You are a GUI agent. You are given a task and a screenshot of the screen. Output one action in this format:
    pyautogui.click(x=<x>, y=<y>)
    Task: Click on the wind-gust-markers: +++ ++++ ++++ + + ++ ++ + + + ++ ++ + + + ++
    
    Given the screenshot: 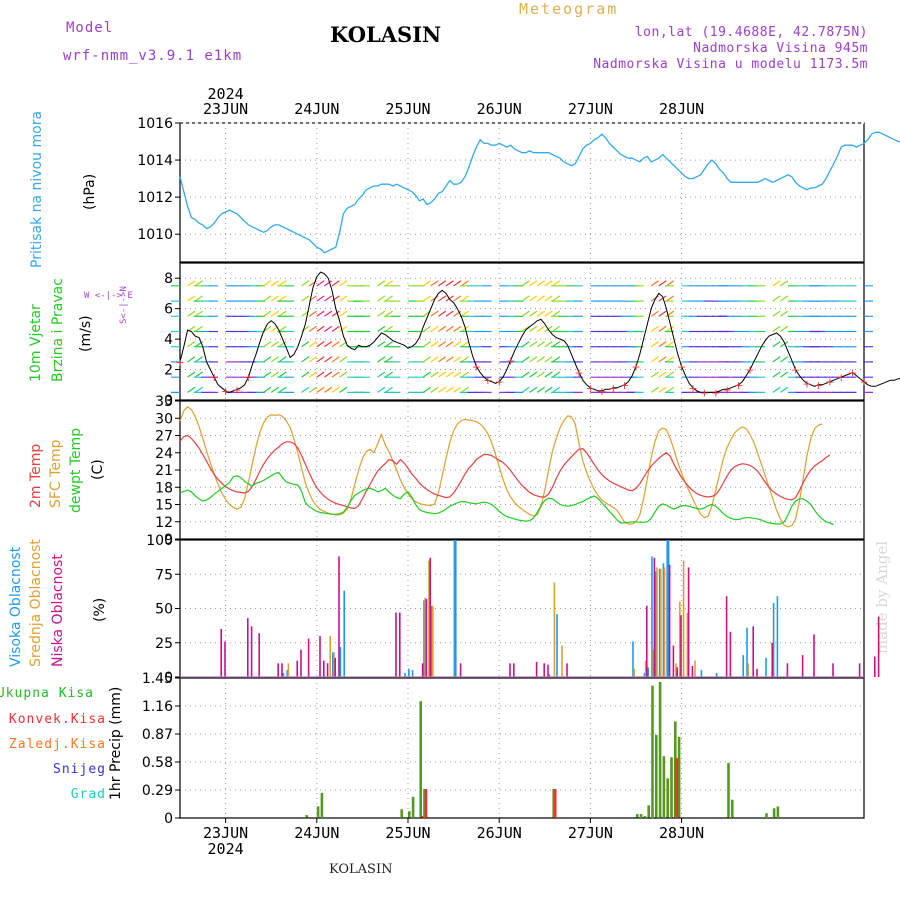 What is the action you would take?
    pyautogui.click(x=521, y=376)
    